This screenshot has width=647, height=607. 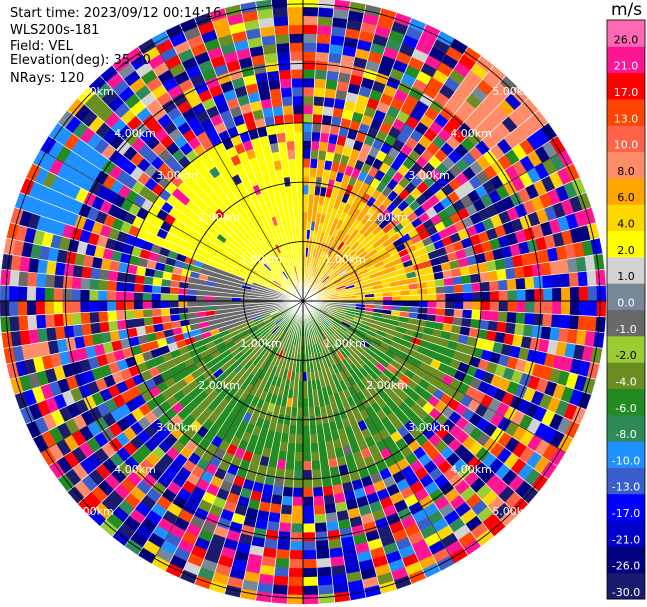 I want to click on ring-label: 4.00km, so click(x=135, y=469).